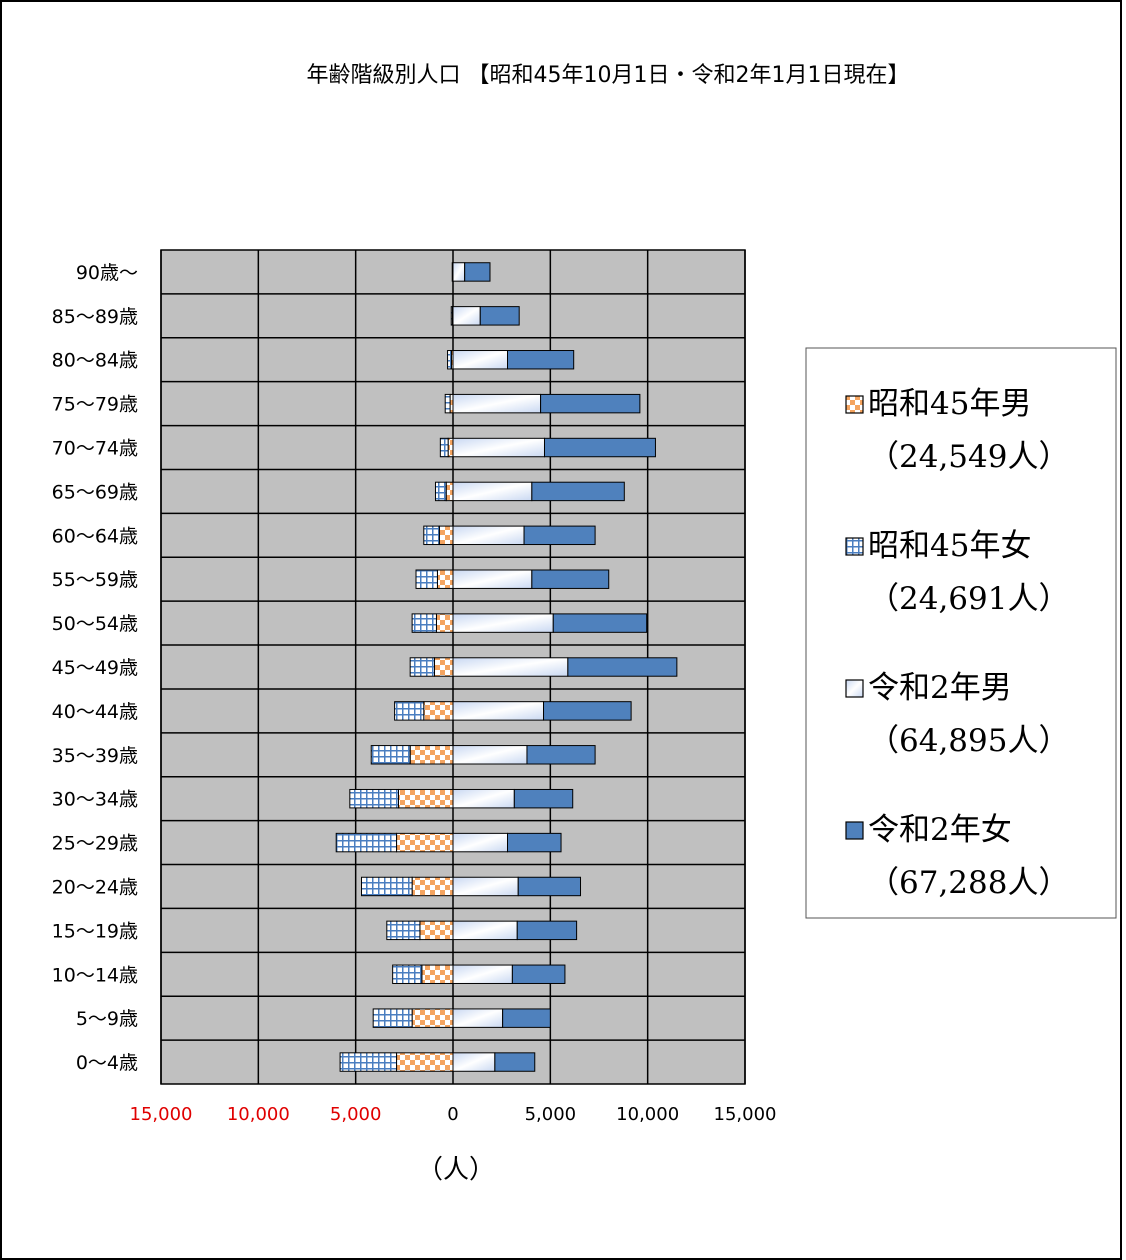 Image resolution: width=1126 pixels, height=1260 pixels. What do you see at coordinates (968, 457) in the screenshot?
I see `legend-series-total: （24,549人）` at bounding box center [968, 457].